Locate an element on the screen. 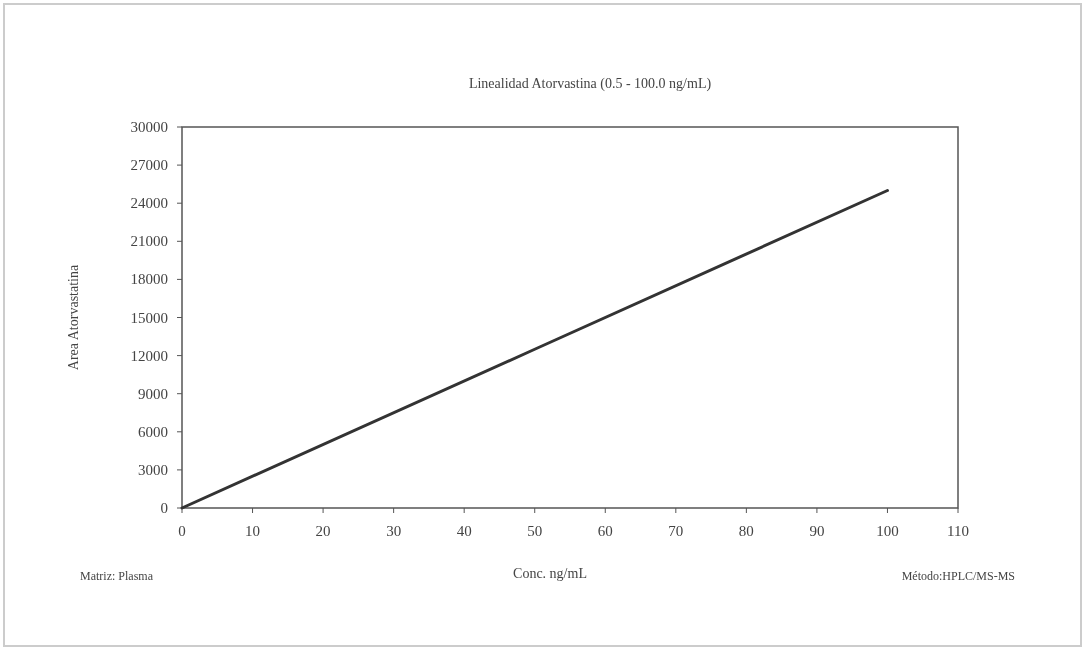 The width and height of the screenshot is (1085, 650). x-tick-label: 70 is located at coordinates (676, 531).